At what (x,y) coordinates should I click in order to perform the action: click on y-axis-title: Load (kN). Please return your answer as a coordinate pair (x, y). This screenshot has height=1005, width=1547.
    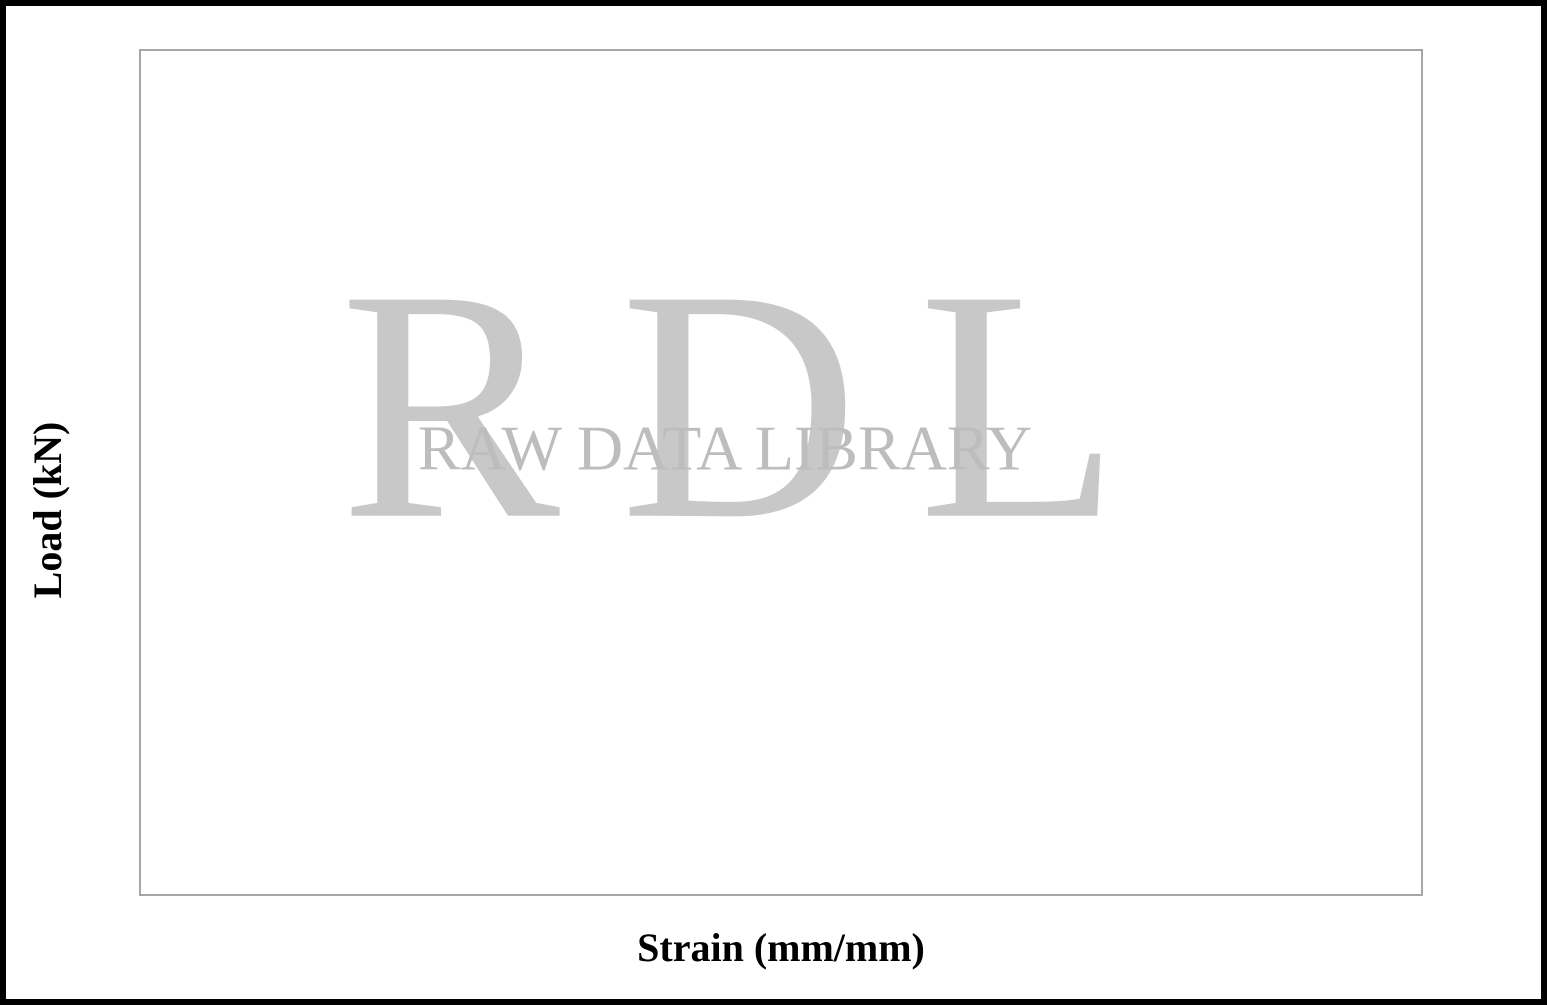
    Looking at the image, I should click on (47, 510).